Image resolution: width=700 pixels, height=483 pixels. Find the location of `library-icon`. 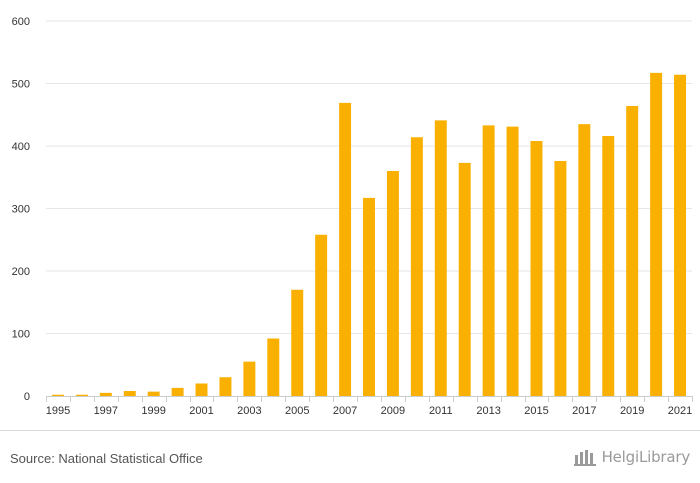

library-icon is located at coordinates (584, 458).